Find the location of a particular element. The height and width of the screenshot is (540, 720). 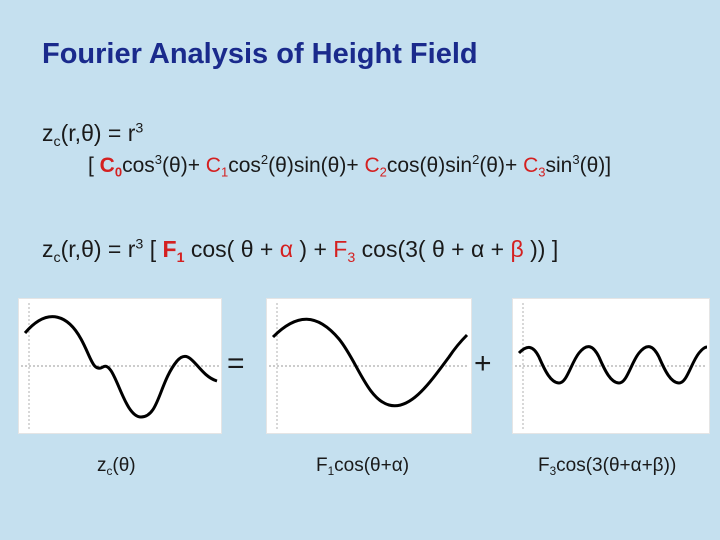

coef-c3: C is located at coordinates (531, 165).